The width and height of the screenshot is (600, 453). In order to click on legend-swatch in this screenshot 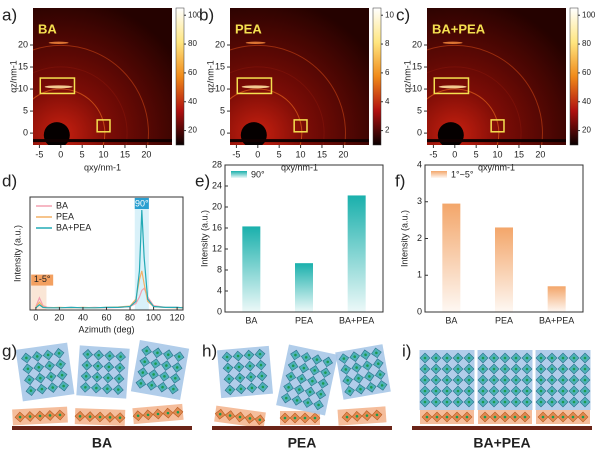, I will do `click(439, 174)`.